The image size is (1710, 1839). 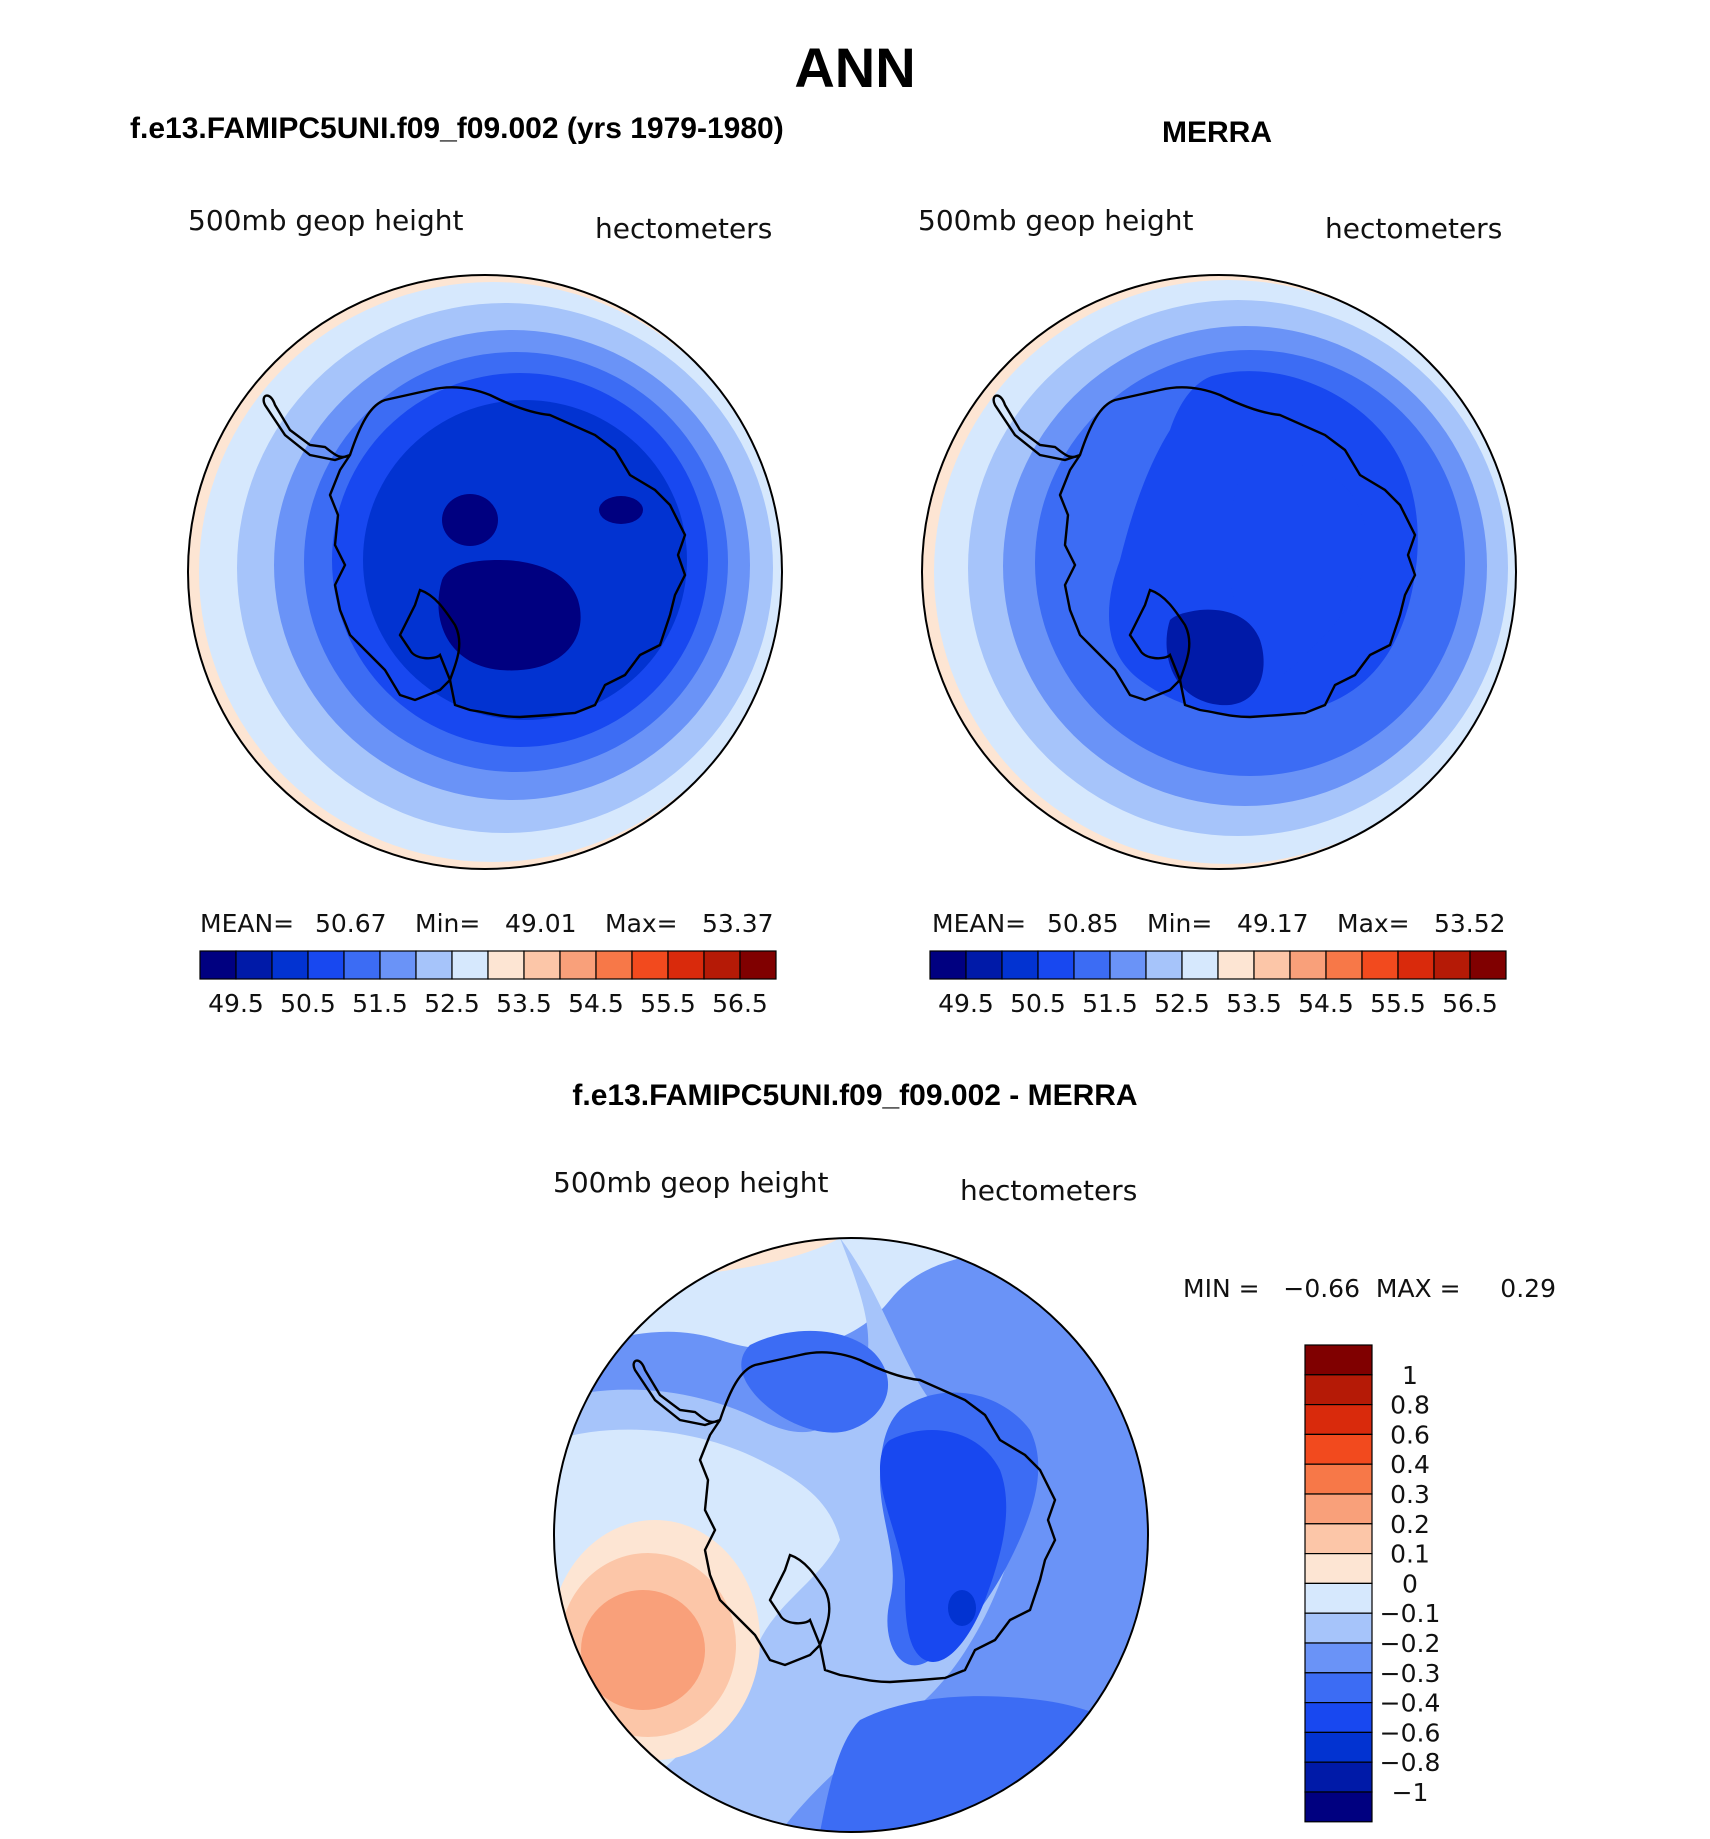 I want to click on obs-map-border, so click(x=1219, y=572).